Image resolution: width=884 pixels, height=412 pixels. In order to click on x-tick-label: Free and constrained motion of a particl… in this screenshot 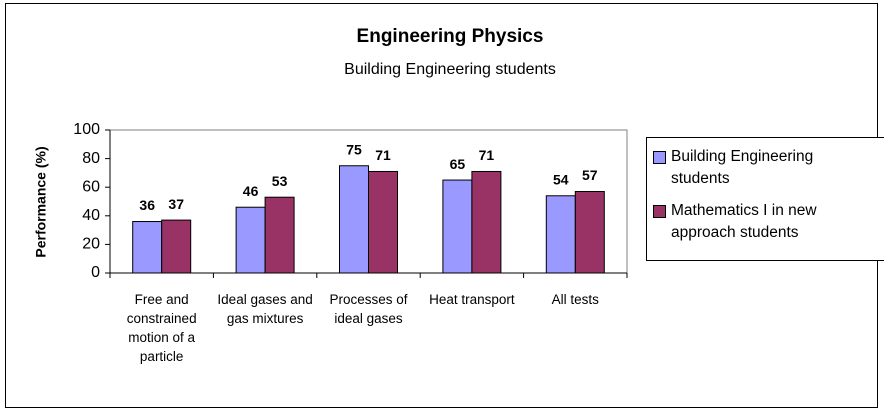, I will do `click(161, 328)`.